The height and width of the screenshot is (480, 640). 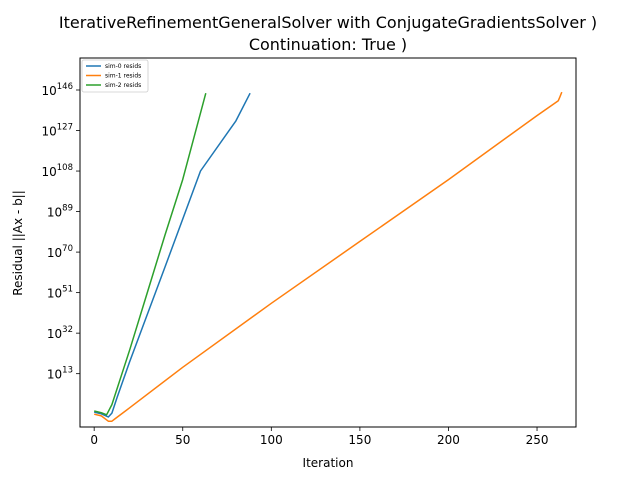 What do you see at coordinates (67, 290) in the screenshot?
I see `y-tick-label-exponent: 51` at bounding box center [67, 290].